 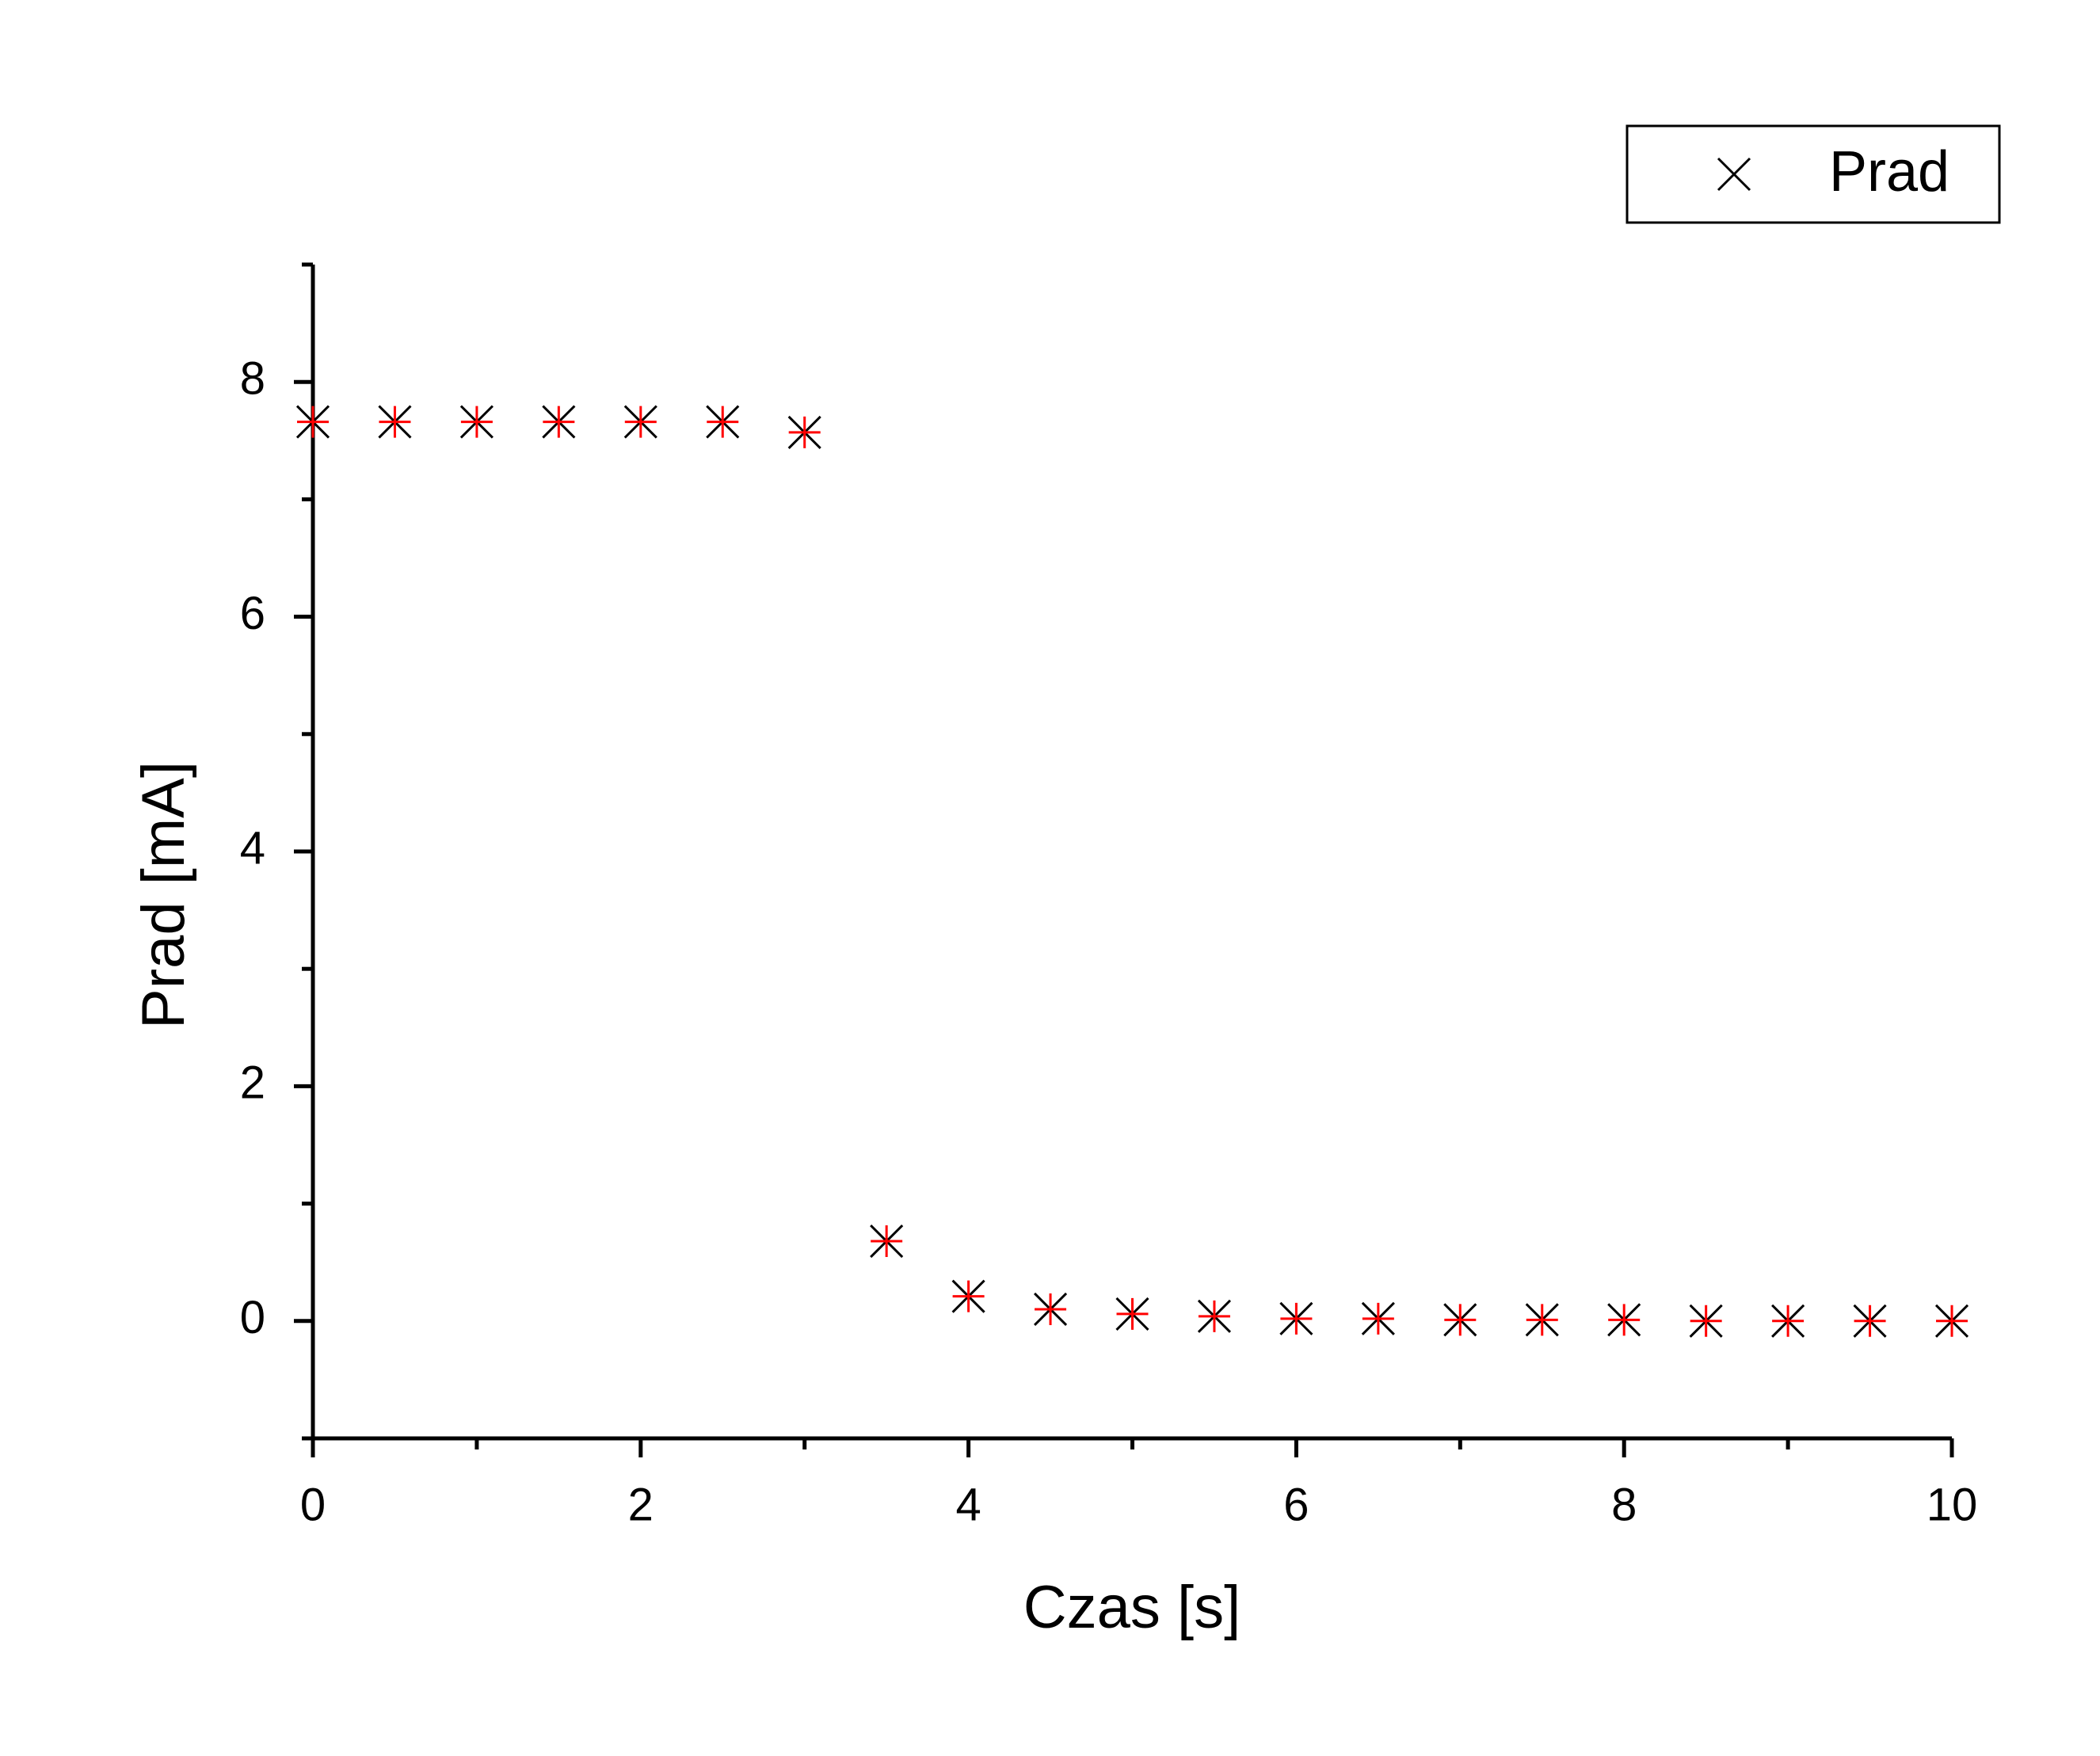 I want to click on legend-box, so click(x=1813, y=174).